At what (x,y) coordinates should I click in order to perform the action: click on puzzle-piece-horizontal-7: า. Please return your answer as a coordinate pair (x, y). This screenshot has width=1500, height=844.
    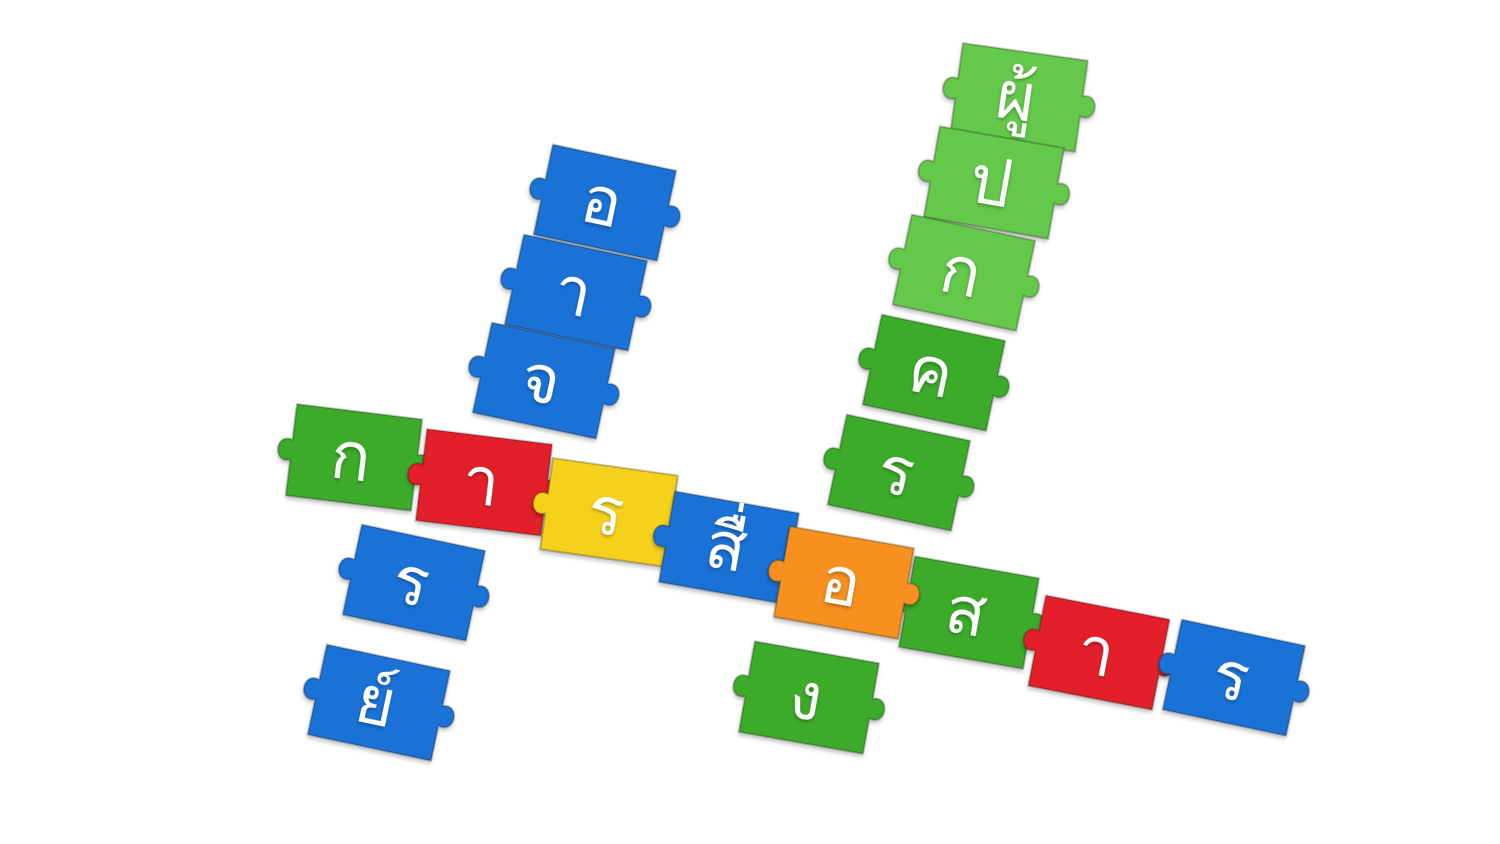
    Looking at the image, I should click on (1098, 651).